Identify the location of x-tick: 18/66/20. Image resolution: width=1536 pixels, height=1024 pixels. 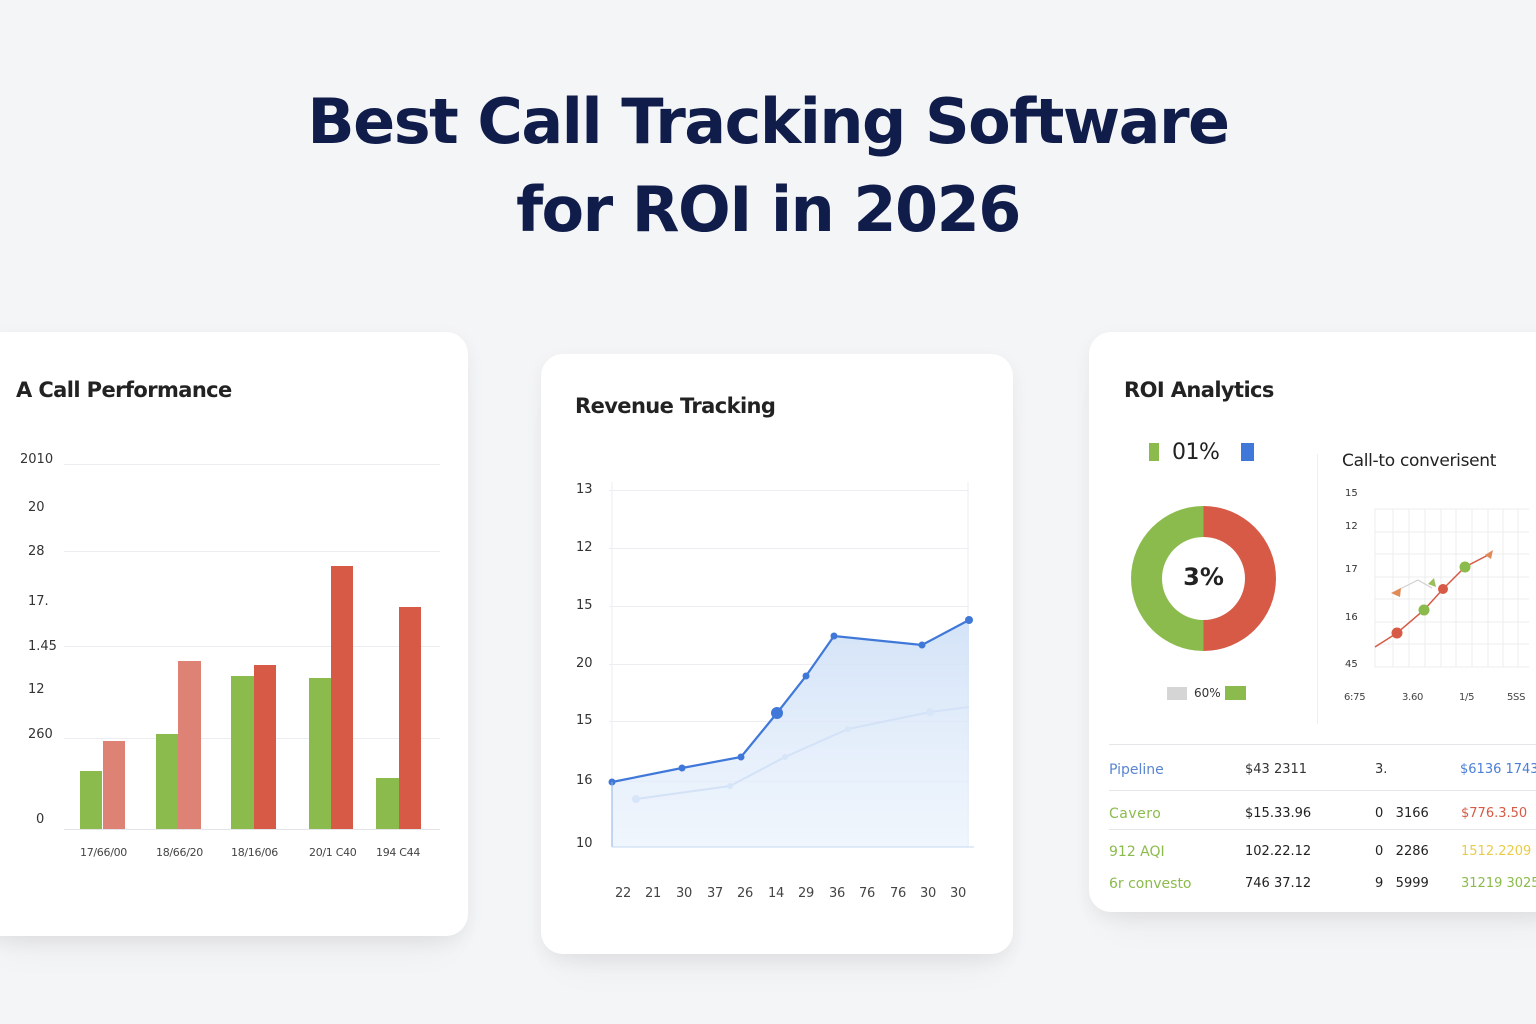
(180, 852).